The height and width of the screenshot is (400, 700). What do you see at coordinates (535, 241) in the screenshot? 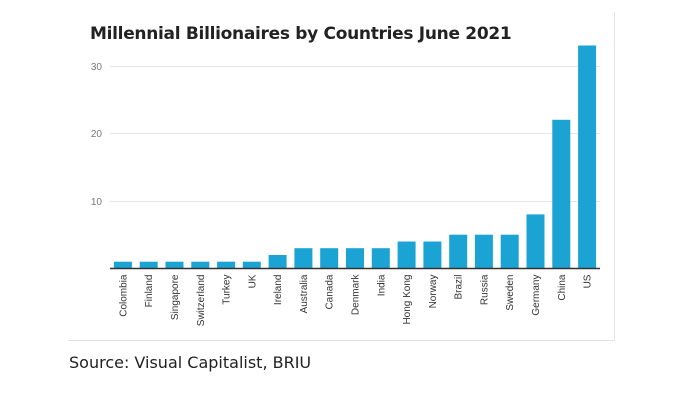
I see `bar-germany` at bounding box center [535, 241].